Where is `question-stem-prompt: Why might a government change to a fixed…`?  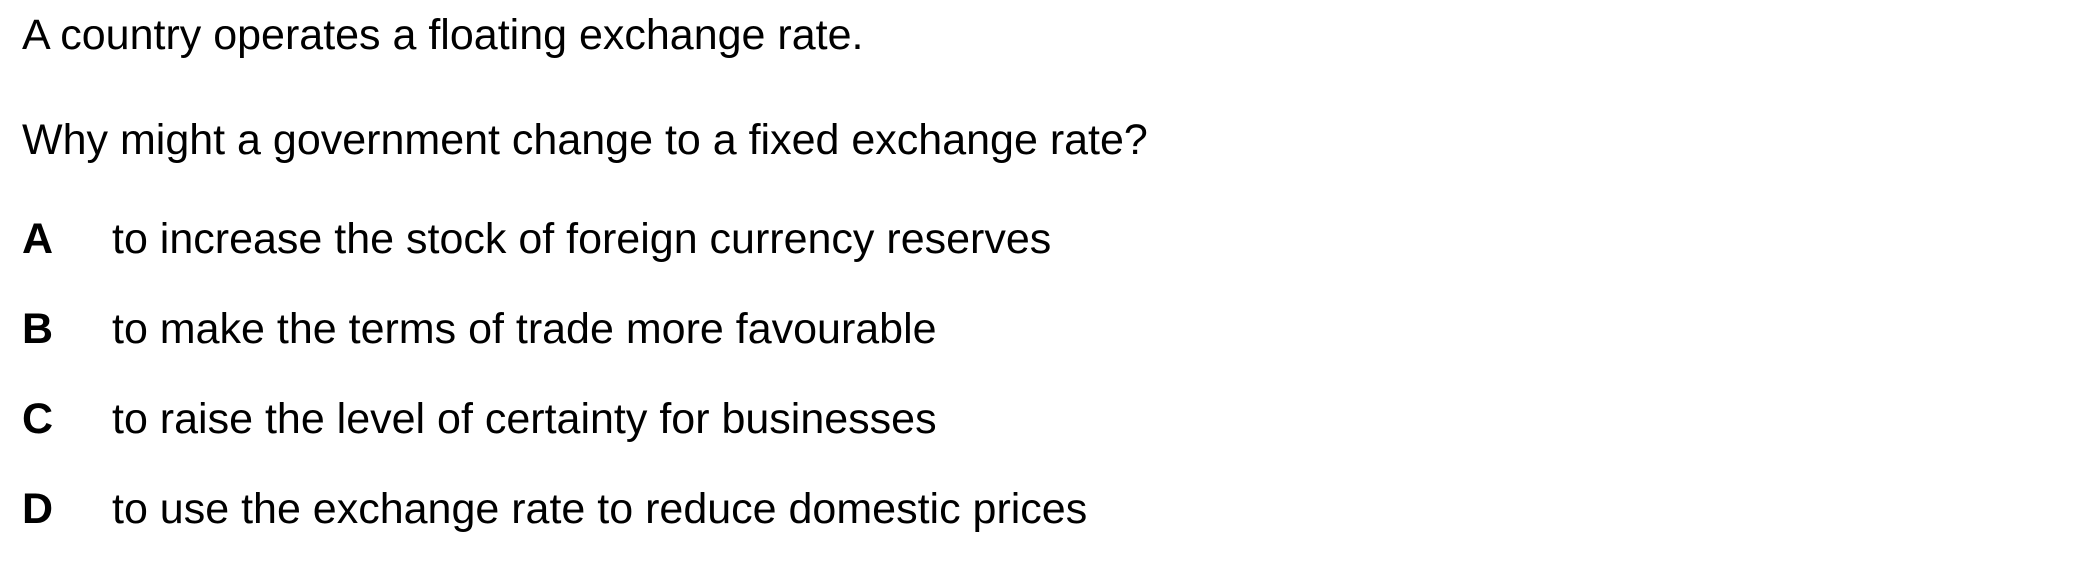
question-stem-prompt: Why might a government change to a fixed… is located at coordinates (585, 140).